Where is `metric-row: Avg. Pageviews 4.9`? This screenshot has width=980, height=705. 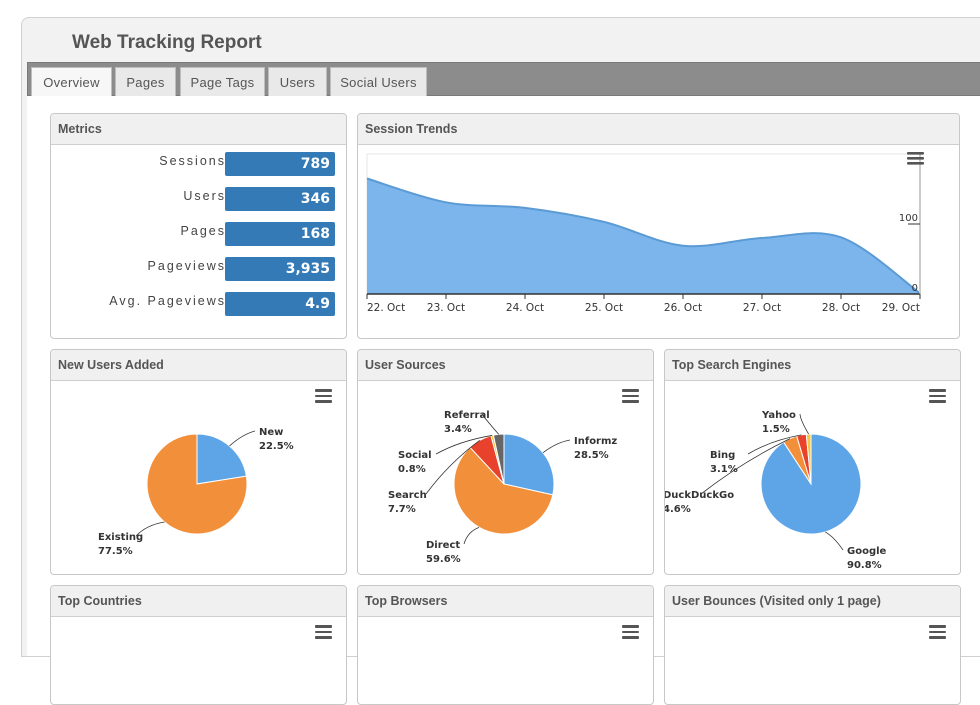
metric-row: Avg. Pageviews 4.9 is located at coordinates (198, 304).